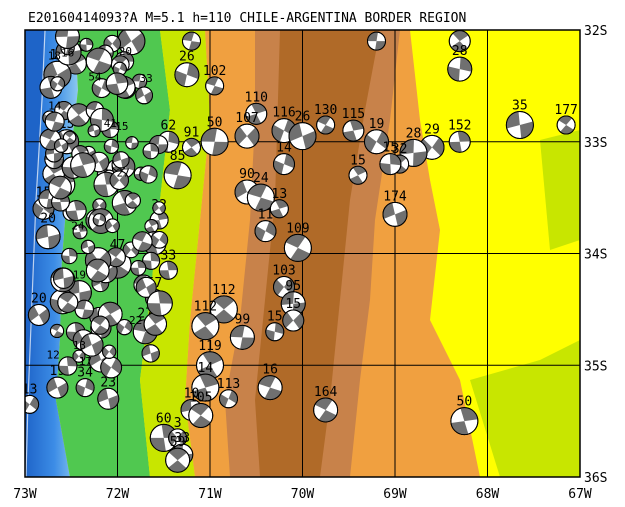 The image size is (625, 507). I want to click on event-depth-label: 26, so click(303, 117).